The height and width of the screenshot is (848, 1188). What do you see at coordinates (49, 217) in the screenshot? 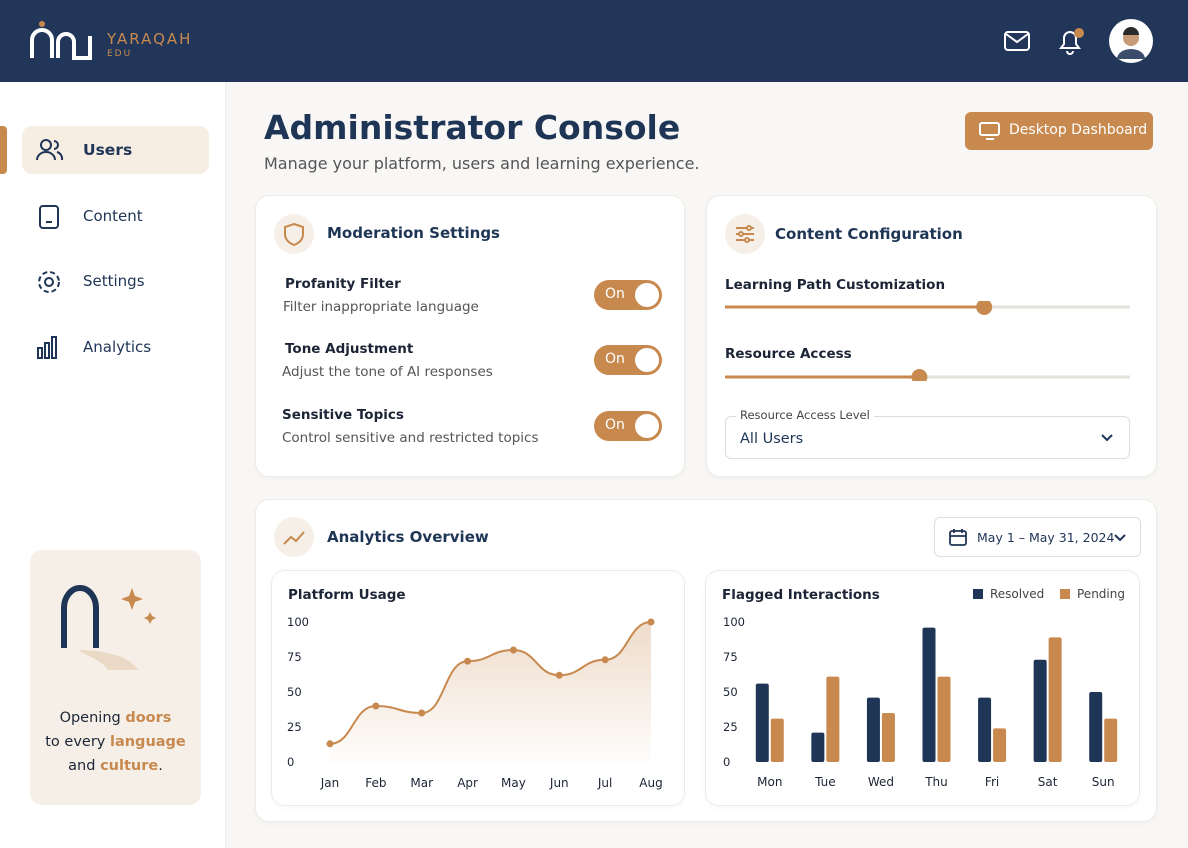
I see `content-icon` at bounding box center [49, 217].